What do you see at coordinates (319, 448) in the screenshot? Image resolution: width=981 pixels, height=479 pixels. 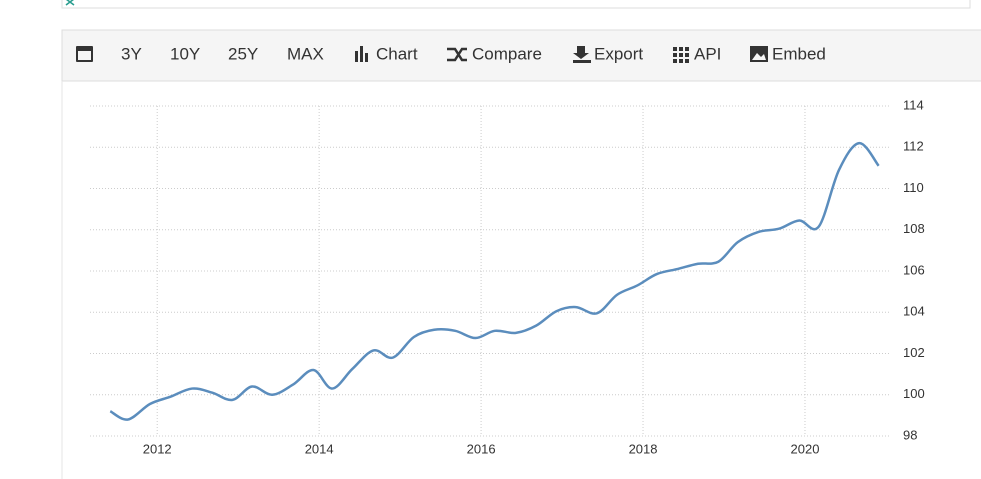 I see `x-tick-label: 2014` at bounding box center [319, 448].